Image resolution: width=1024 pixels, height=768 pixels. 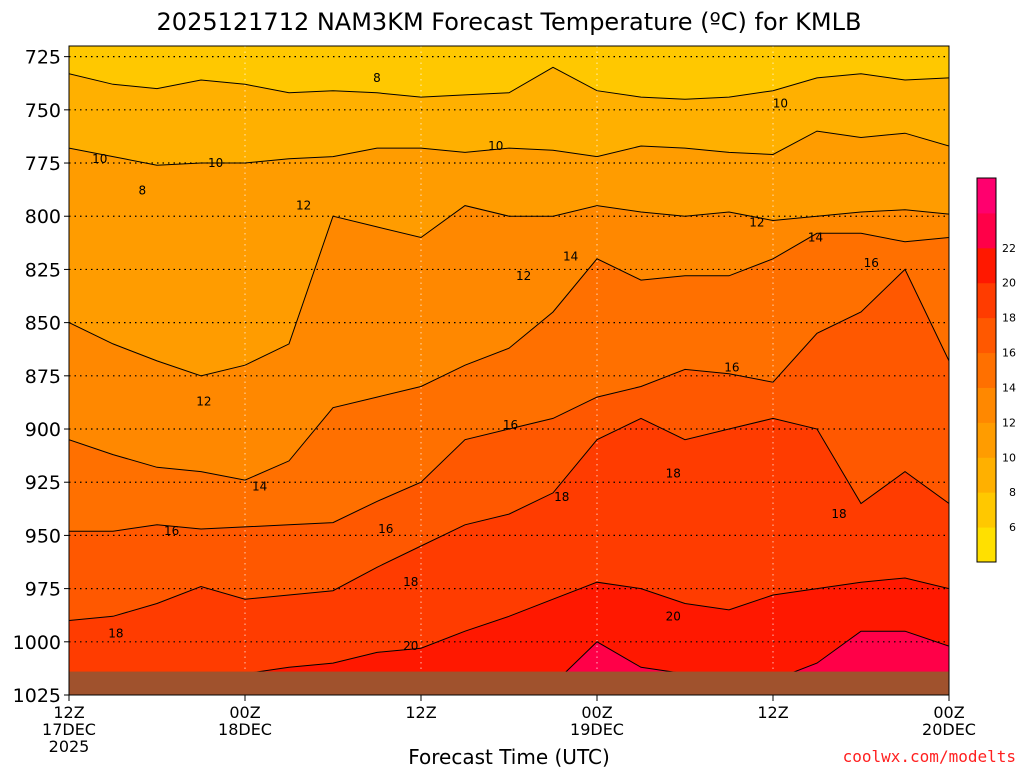 What do you see at coordinates (43, 58) in the screenshot?
I see `y-tick-label-725: 725` at bounding box center [43, 58].